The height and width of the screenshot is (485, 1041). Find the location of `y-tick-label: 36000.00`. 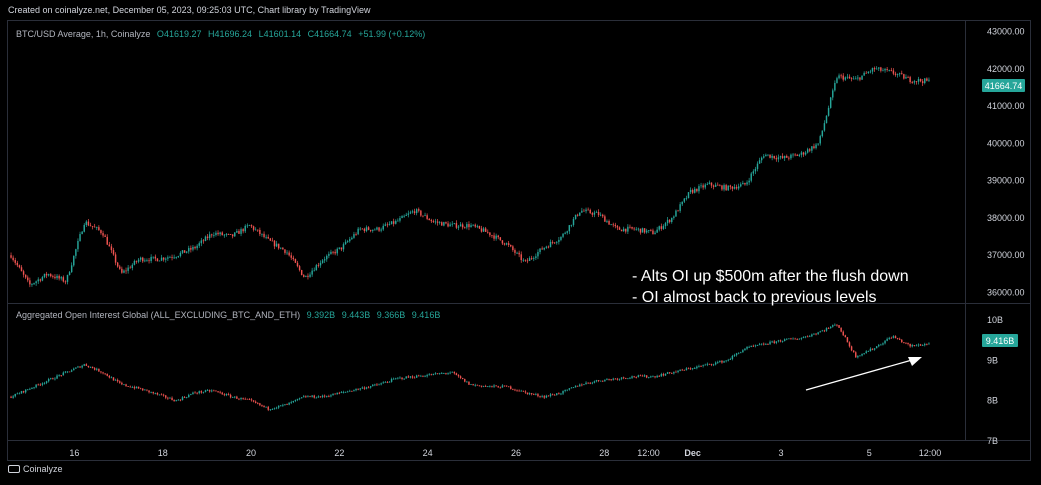

y-tick-label: 36000.00 is located at coordinates (1006, 293).